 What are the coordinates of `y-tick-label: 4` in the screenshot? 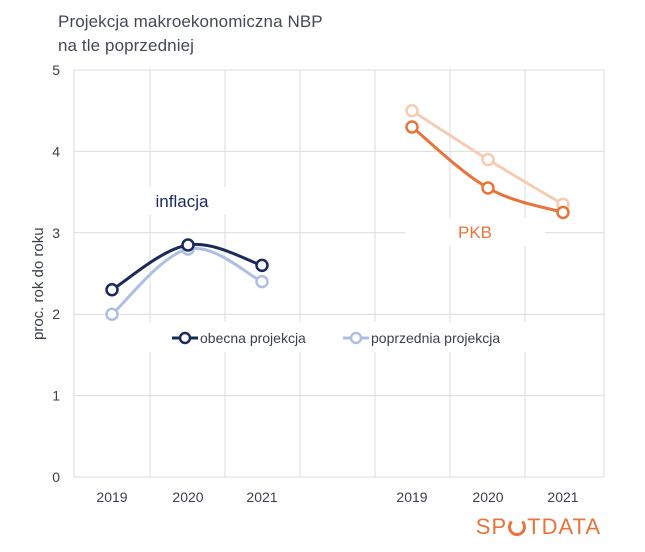 It's located at (56, 151).